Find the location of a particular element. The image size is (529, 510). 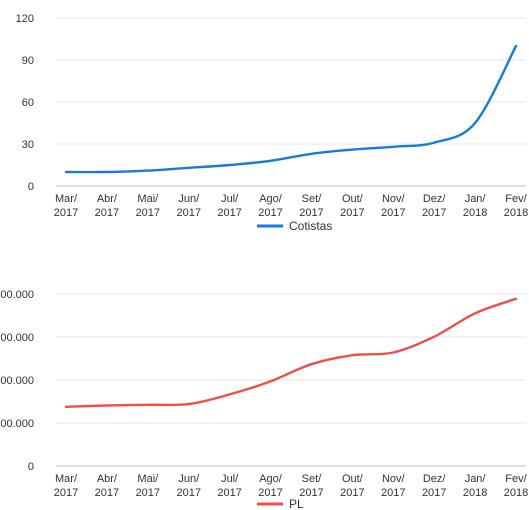

y-tick-label: 60 is located at coordinates (28, 103).